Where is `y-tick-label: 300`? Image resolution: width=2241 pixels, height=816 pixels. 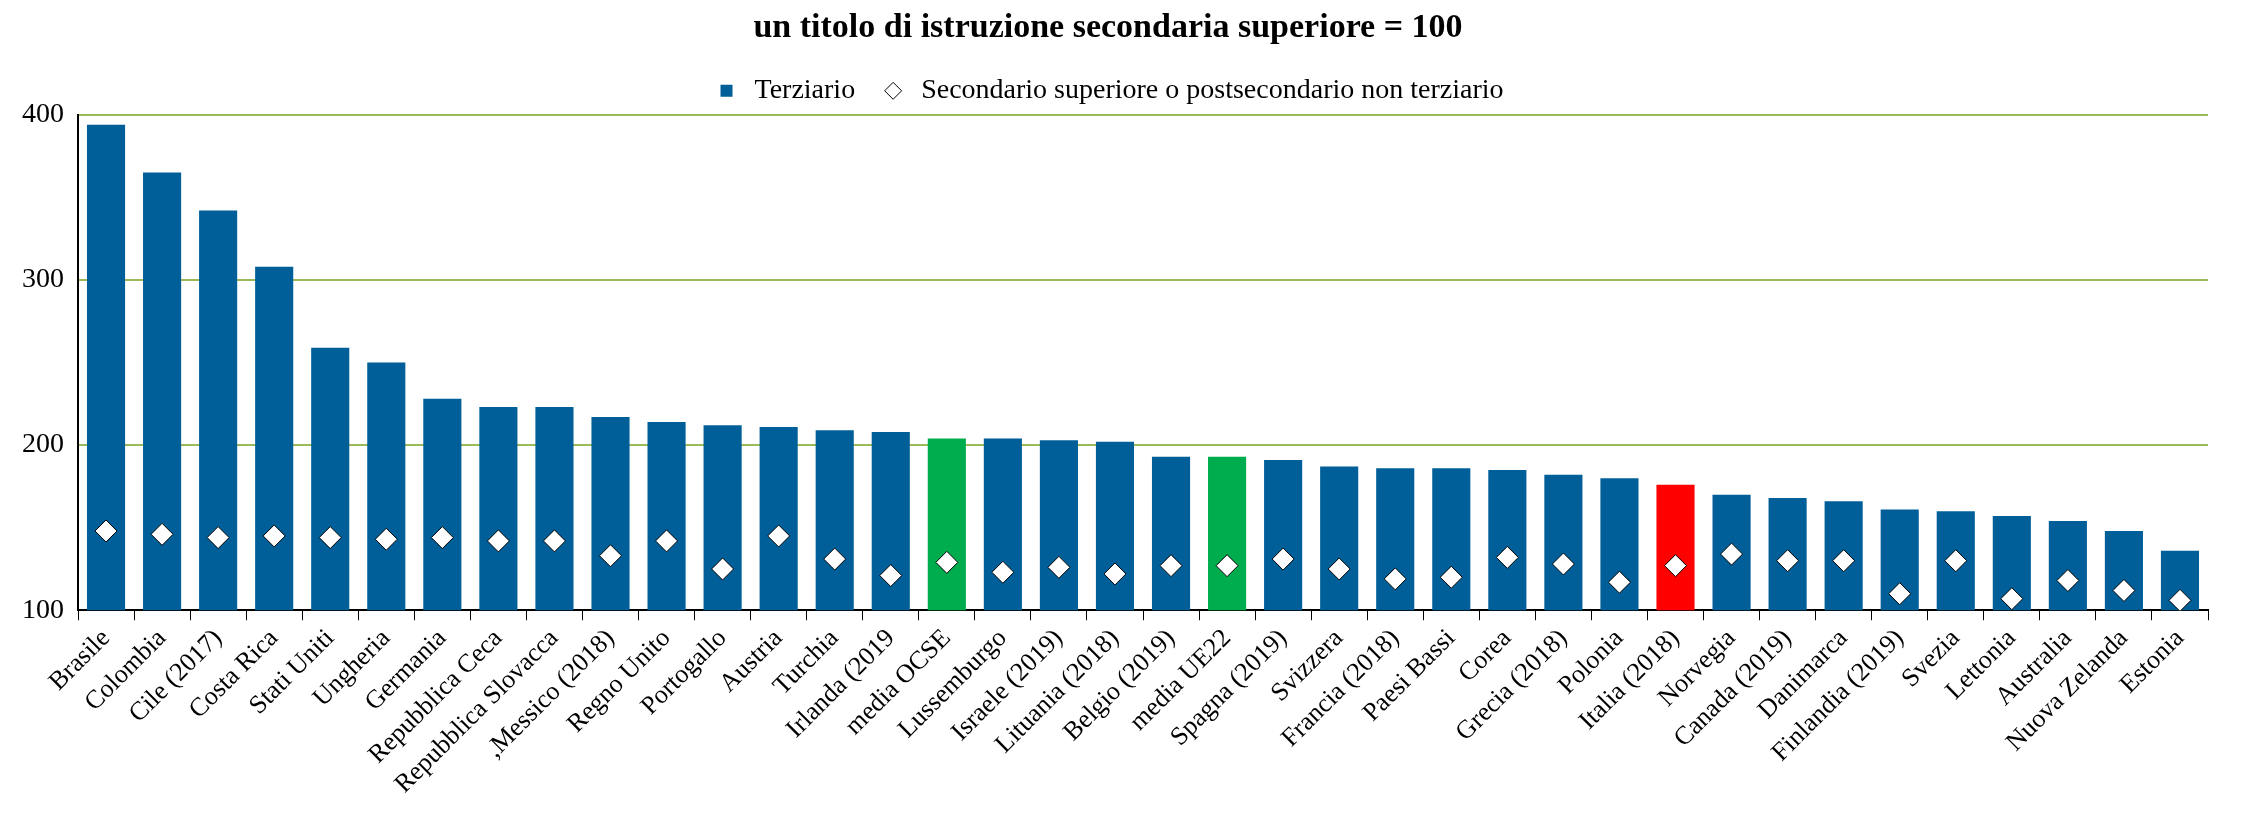 y-tick-label: 300 is located at coordinates (43, 278).